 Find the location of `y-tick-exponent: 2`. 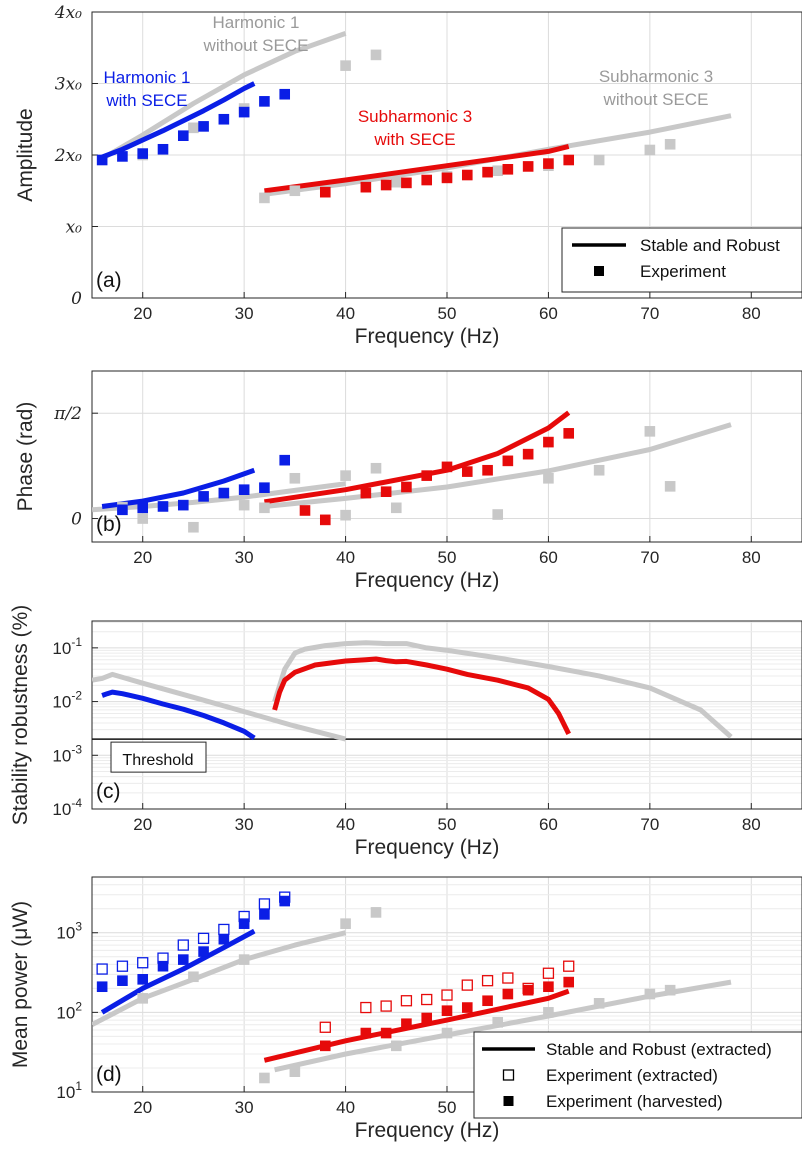

y-tick-exponent: 2 is located at coordinates (78, 1006).